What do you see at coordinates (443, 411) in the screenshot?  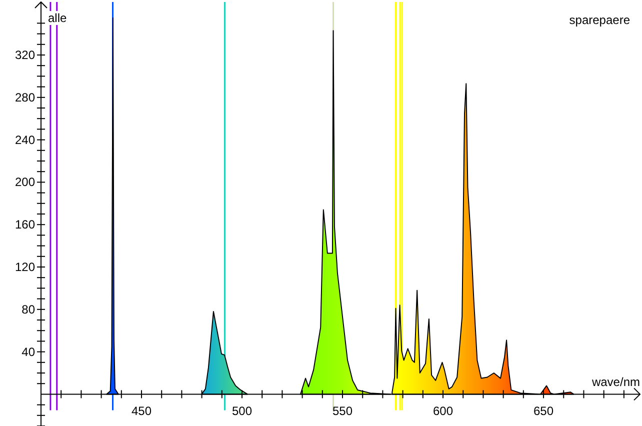 I see `x-tick-label: 600` at bounding box center [443, 411].